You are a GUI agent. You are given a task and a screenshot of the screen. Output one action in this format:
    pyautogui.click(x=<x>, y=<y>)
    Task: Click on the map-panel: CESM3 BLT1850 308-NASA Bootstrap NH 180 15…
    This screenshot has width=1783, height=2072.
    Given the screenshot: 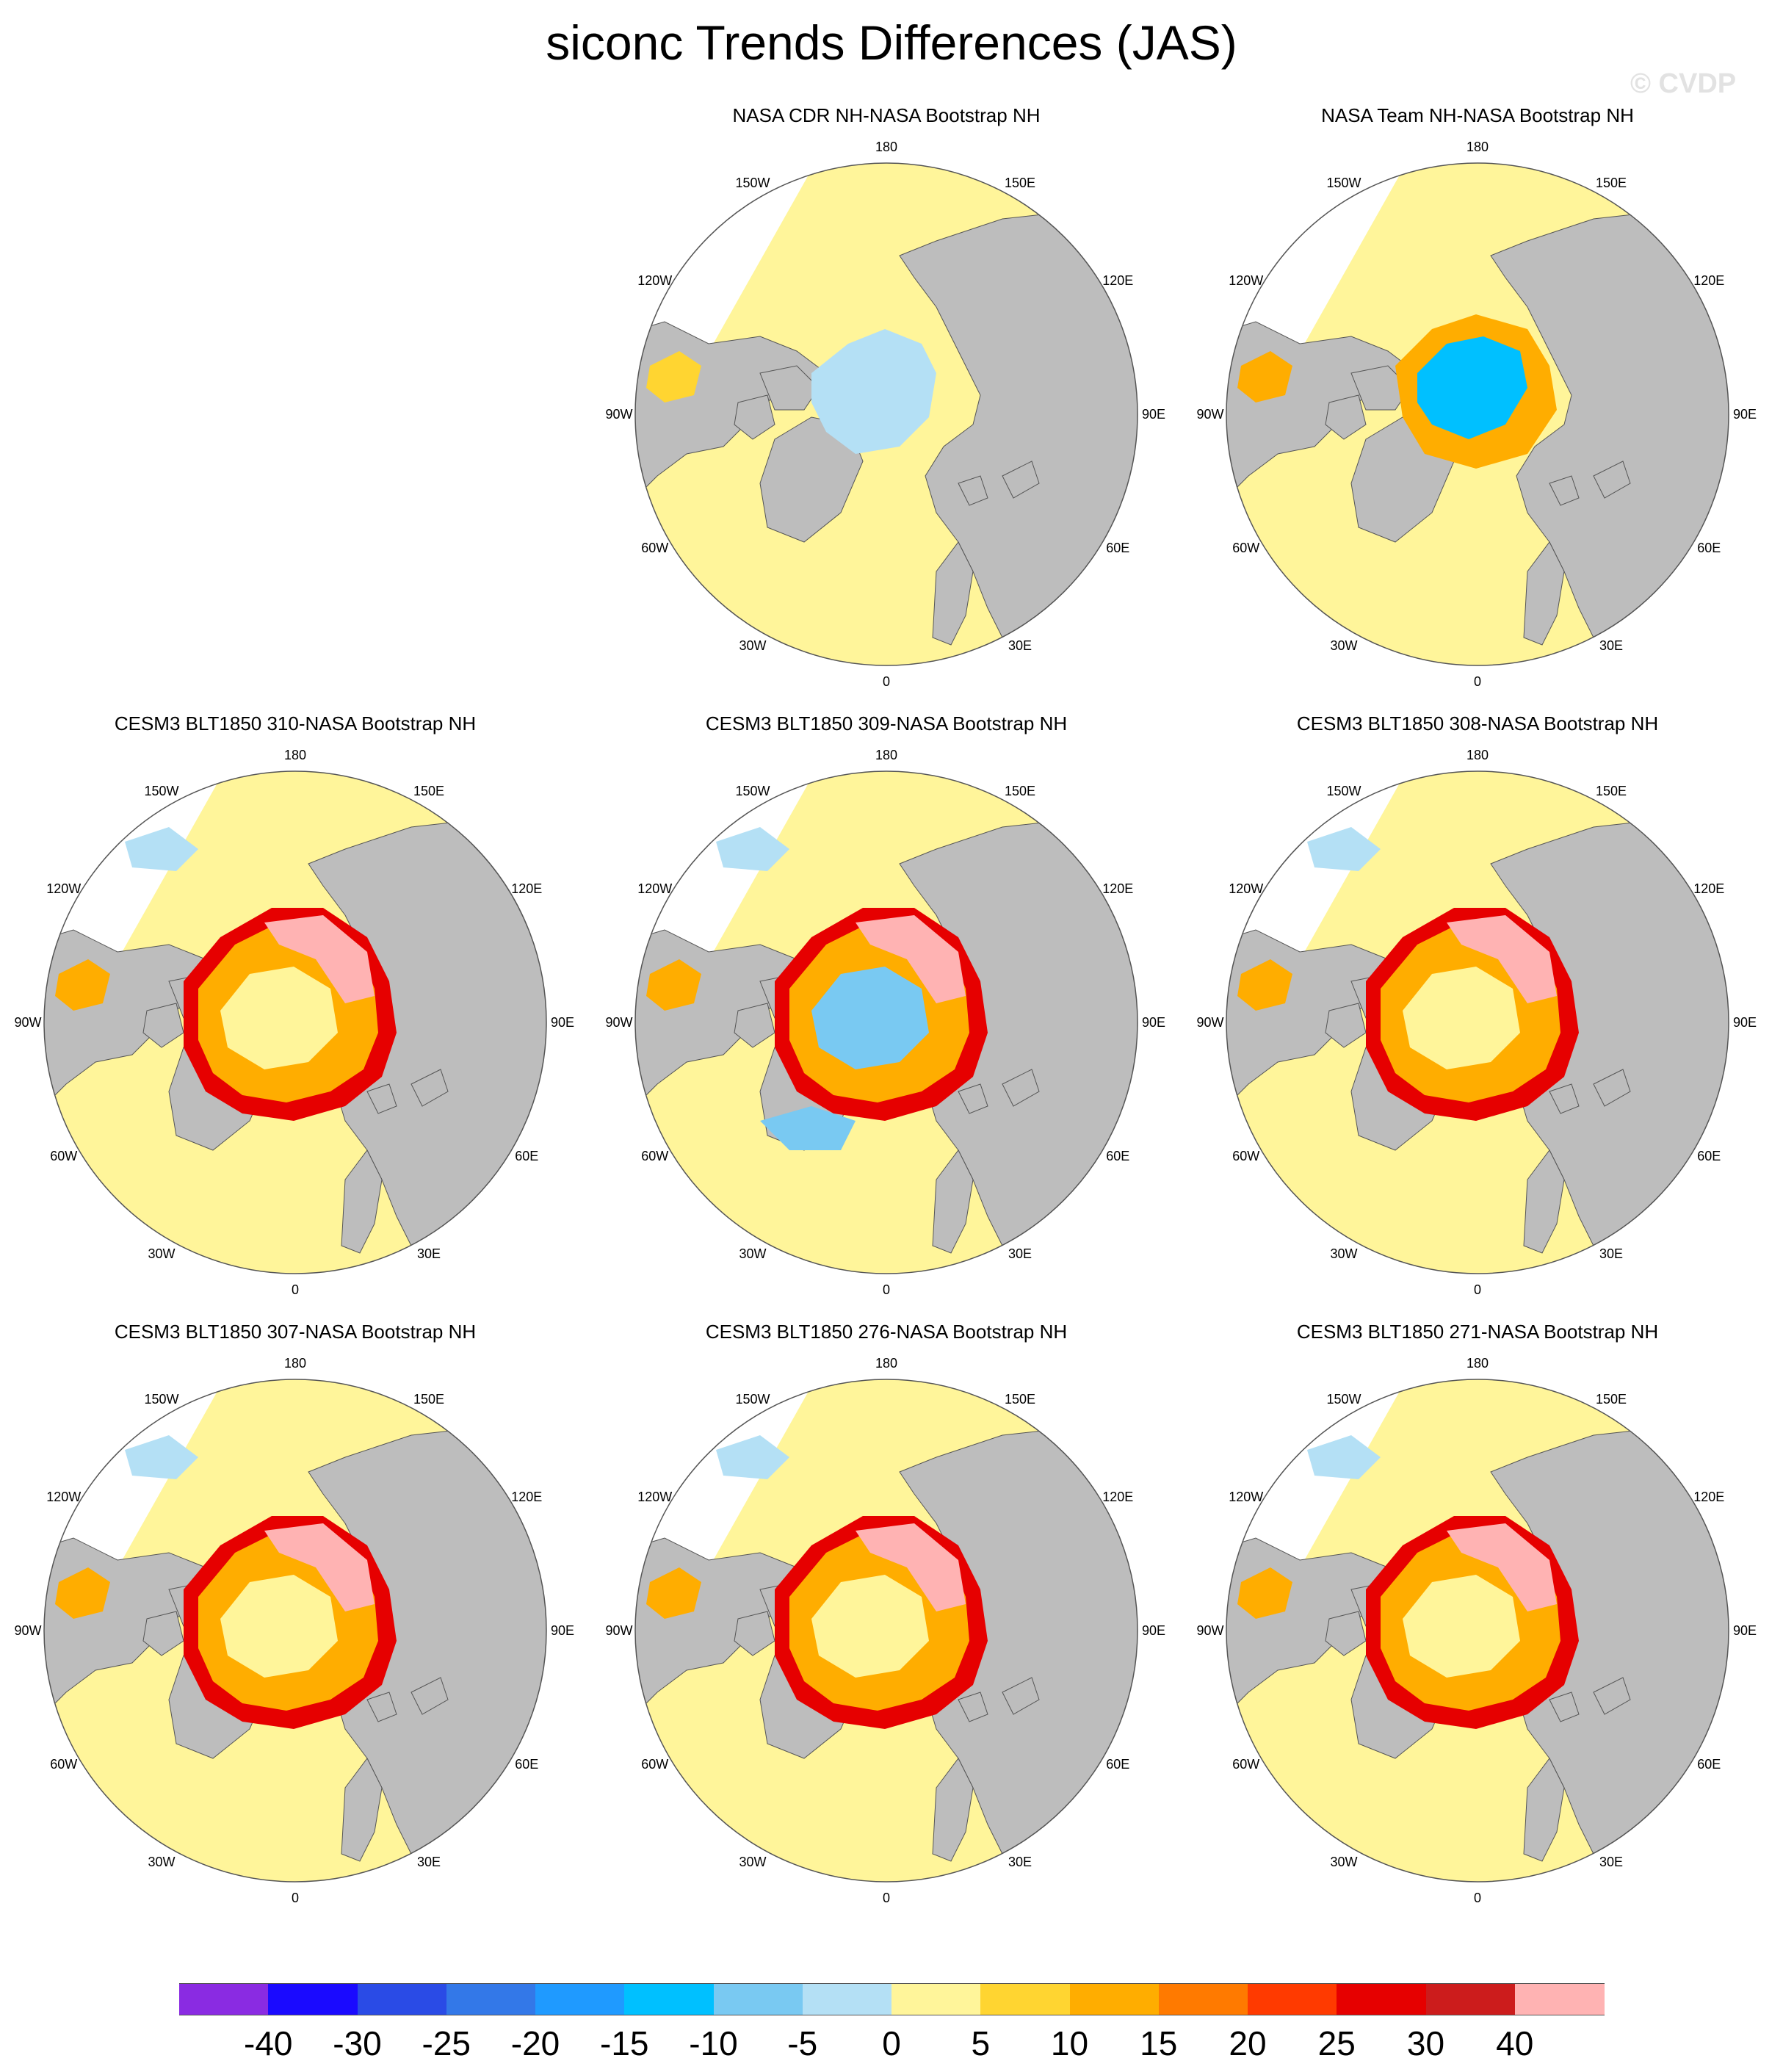 What is the action you would take?
    pyautogui.click(x=1477, y=1008)
    